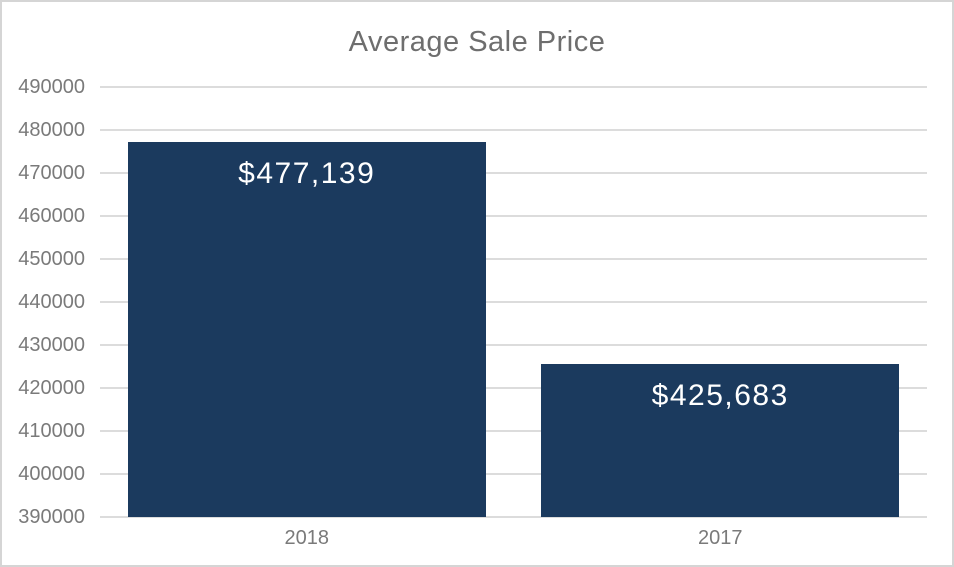 The width and height of the screenshot is (954, 567). What do you see at coordinates (51, 345) in the screenshot?
I see `y-axis-tick-label: 430000` at bounding box center [51, 345].